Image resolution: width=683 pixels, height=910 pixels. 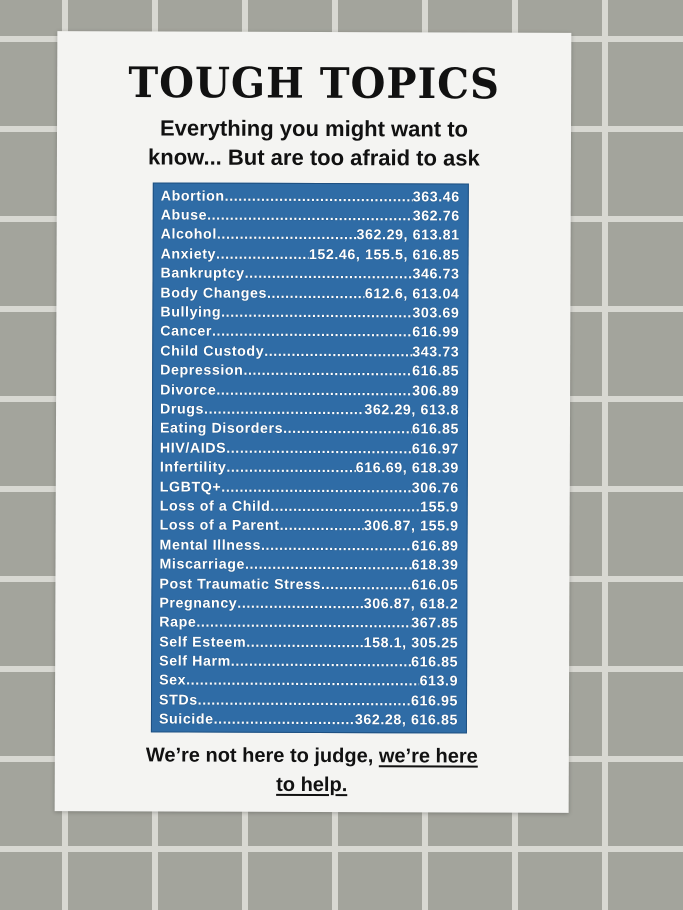 What do you see at coordinates (309, 429) in the screenshot?
I see `topic-row: Eating Disorders 616.85` at bounding box center [309, 429].